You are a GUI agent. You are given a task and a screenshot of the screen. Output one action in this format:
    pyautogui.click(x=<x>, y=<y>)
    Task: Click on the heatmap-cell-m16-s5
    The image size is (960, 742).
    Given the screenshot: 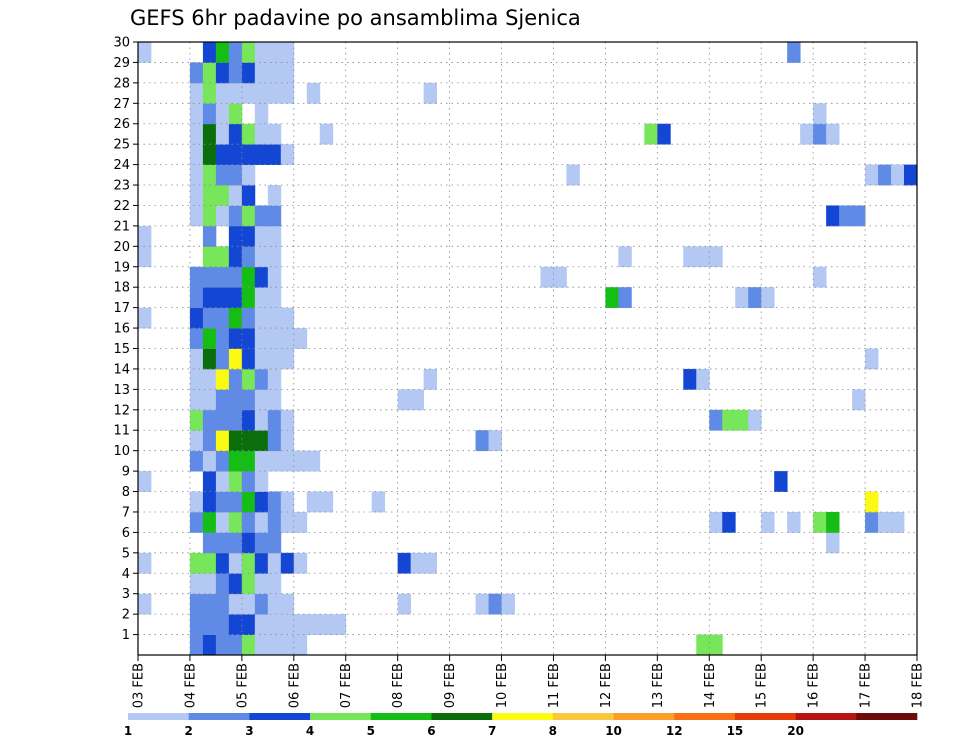 What is the action you would take?
    pyautogui.click(x=209, y=338)
    